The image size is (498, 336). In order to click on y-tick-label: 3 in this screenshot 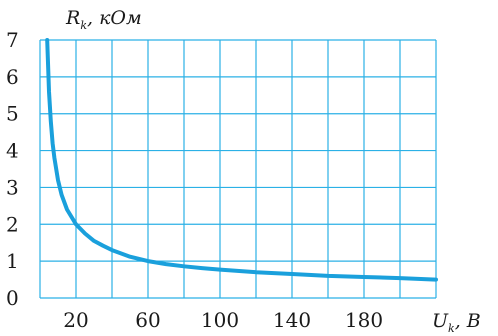, I will do `click(12, 187)`.